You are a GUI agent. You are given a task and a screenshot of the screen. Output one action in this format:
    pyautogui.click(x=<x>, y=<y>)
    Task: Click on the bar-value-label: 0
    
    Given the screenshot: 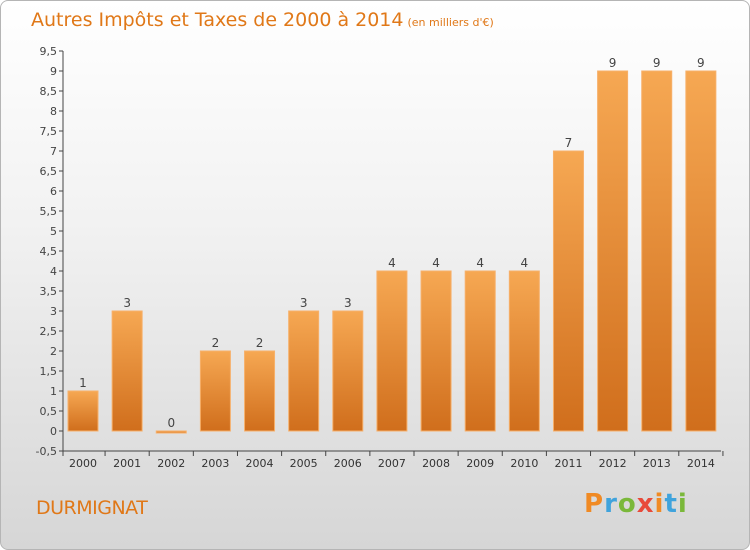 What is the action you would take?
    pyautogui.click(x=171, y=423)
    